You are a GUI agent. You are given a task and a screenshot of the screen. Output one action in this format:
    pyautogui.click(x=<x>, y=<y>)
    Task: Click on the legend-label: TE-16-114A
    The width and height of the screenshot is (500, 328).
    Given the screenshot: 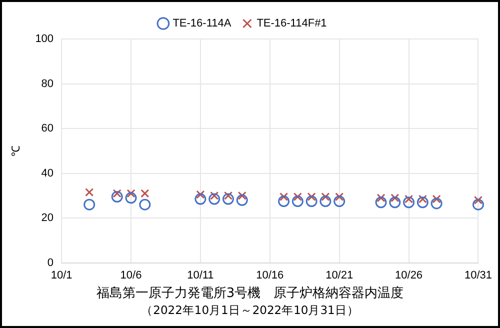 What is the action you would take?
    pyautogui.click(x=202, y=24)
    